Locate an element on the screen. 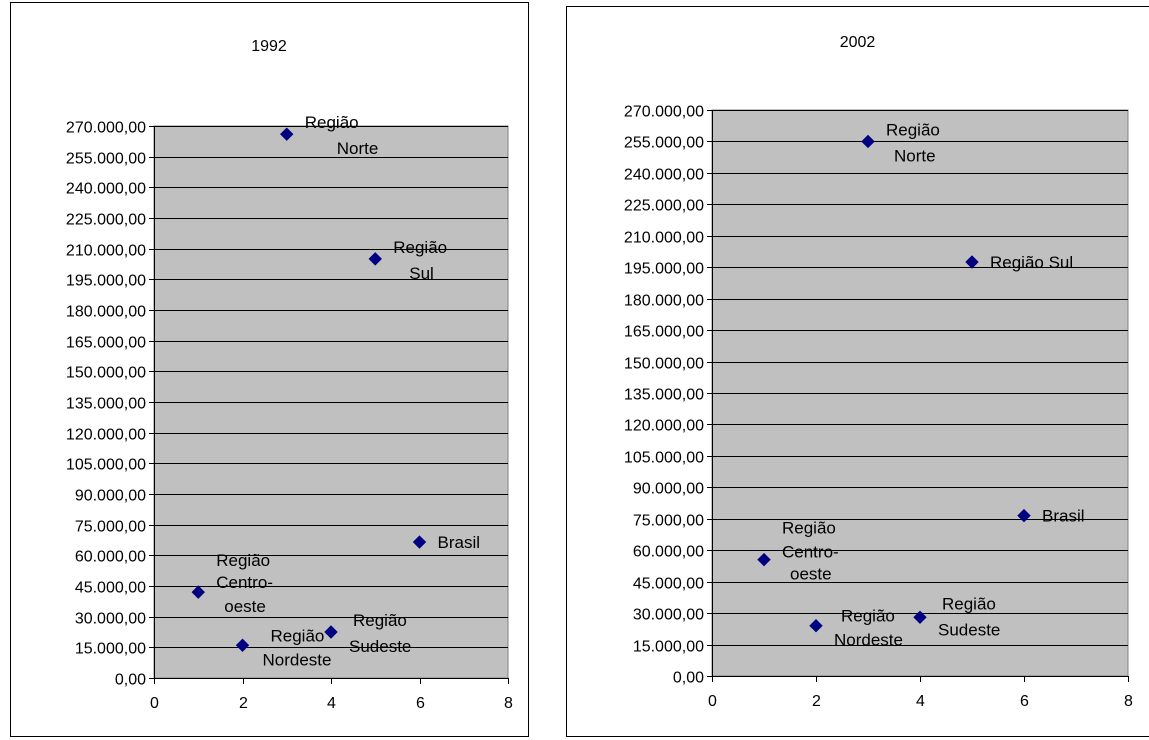 The width and height of the screenshot is (1149, 740). data-label: Região Sul is located at coordinates (1031, 262).